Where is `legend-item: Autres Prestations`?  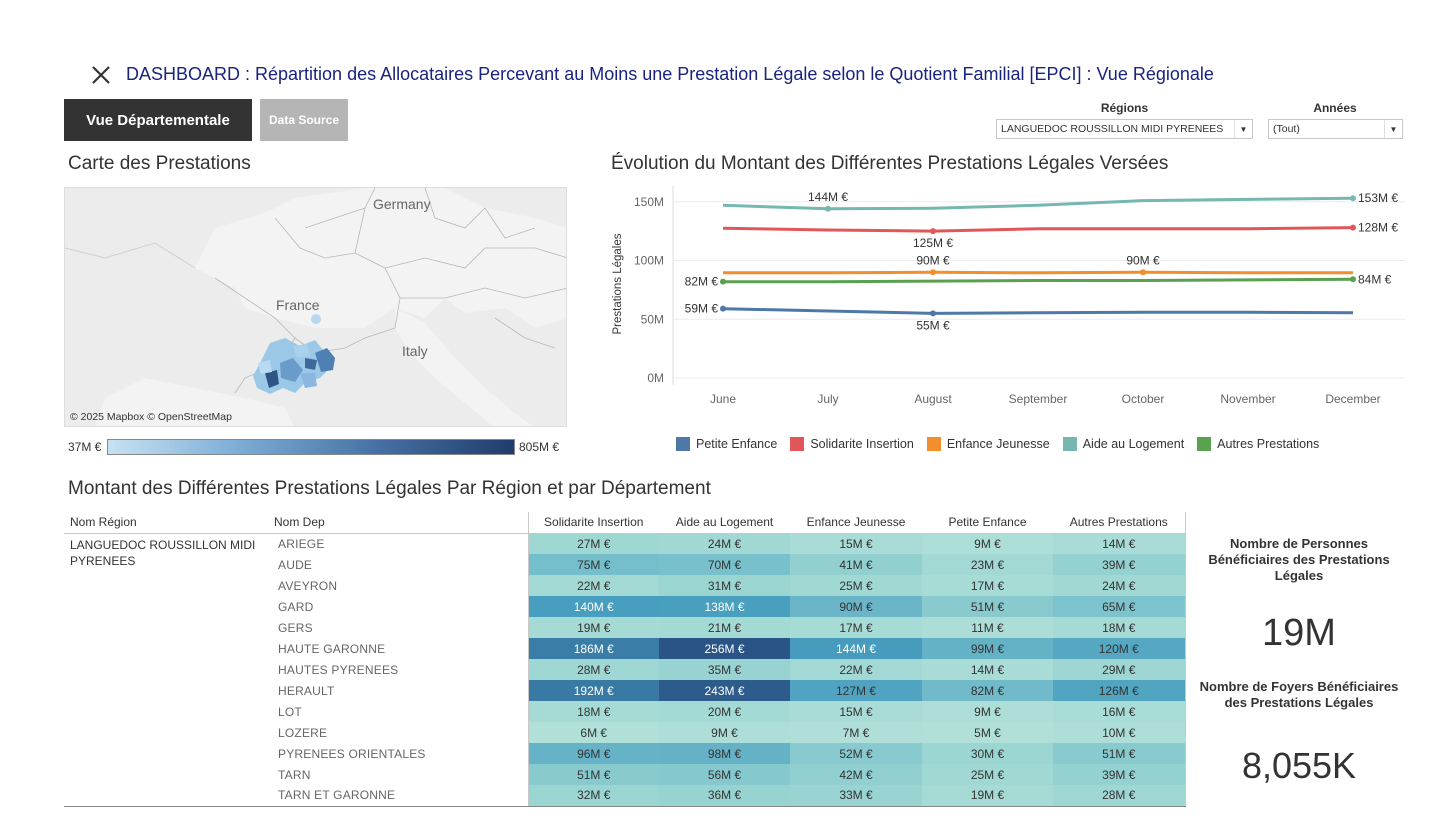 legend-item: Autres Prestations is located at coordinates (1258, 444).